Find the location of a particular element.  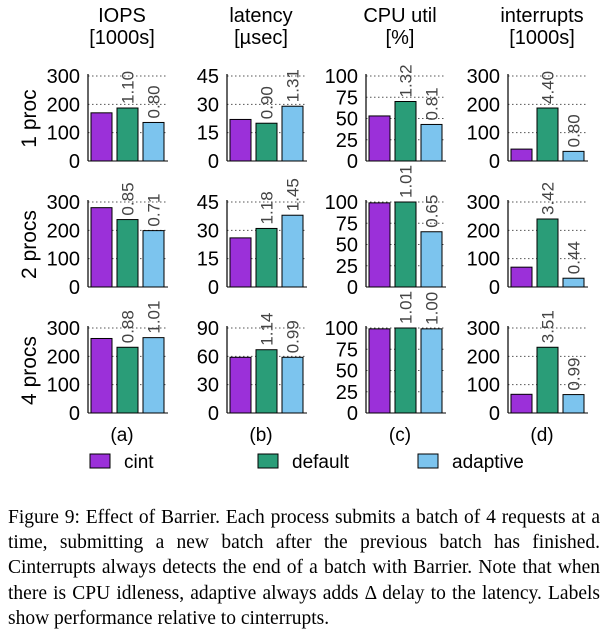

bar-label-default: 4.40 is located at coordinates (548, 87).